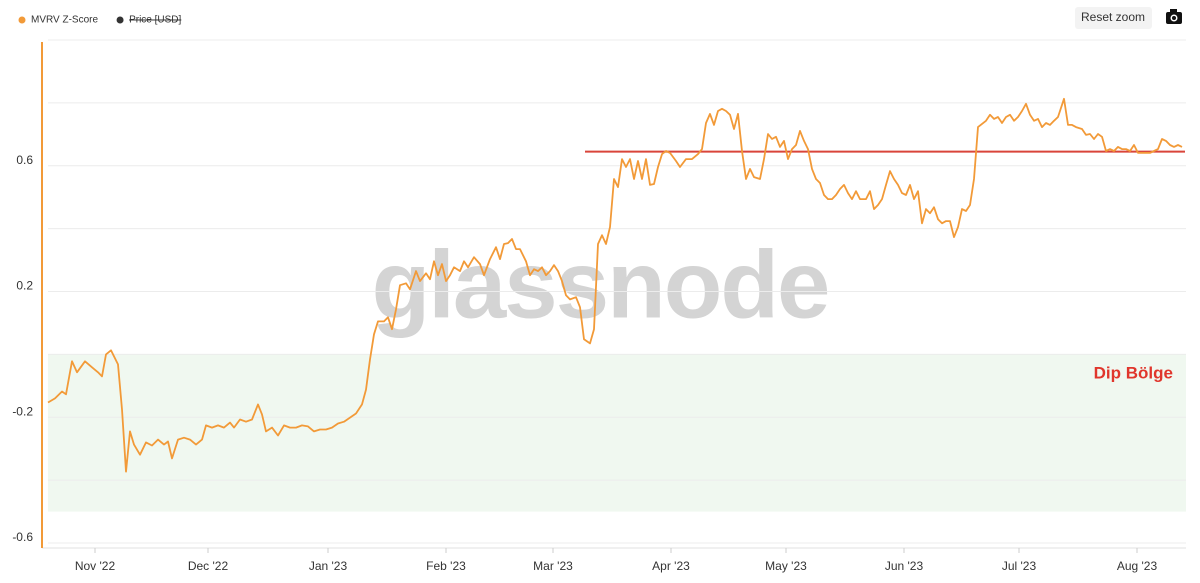 Image resolution: width=1200 pixels, height=583 pixels. Describe the element at coordinates (600, 284) in the screenshot. I see `watermark: glassnode` at that location.